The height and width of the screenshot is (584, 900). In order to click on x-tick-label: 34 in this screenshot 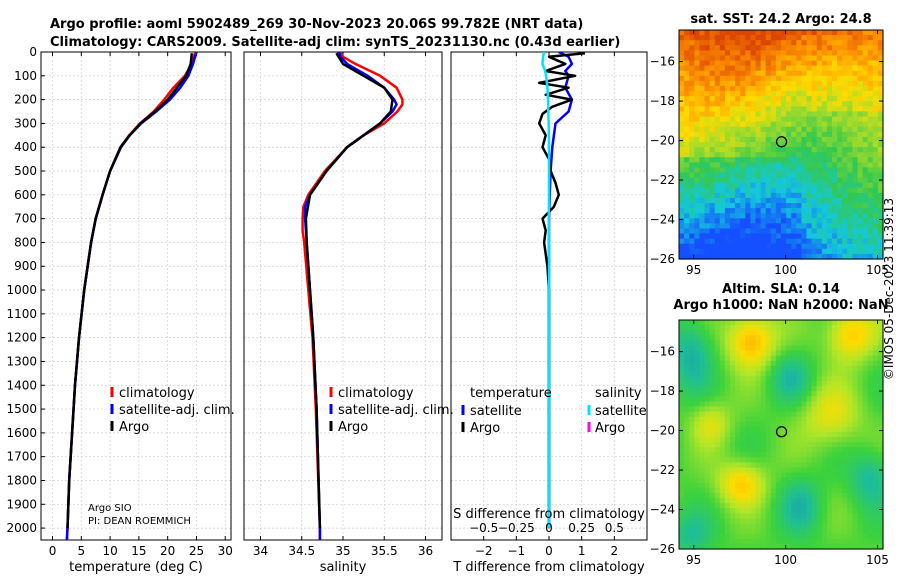, I will do `click(260, 551)`.